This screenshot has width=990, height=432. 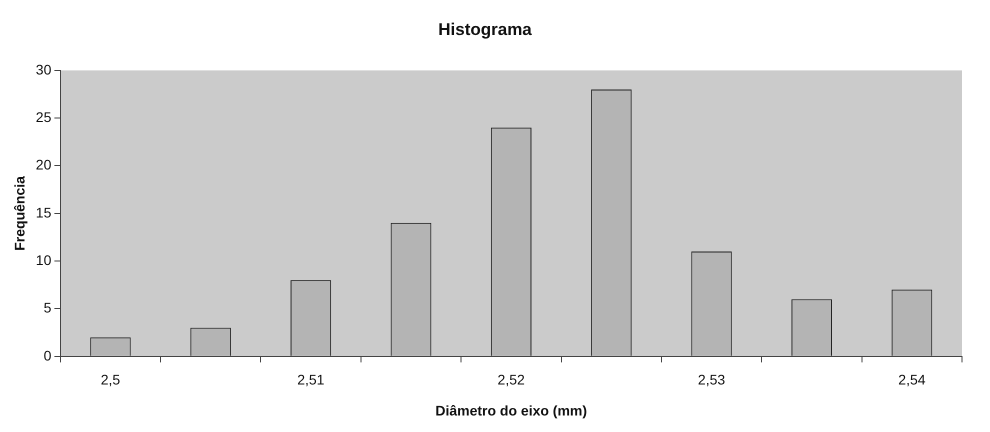 What do you see at coordinates (44, 260) in the screenshot?
I see `y-tick-label: 10` at bounding box center [44, 260].